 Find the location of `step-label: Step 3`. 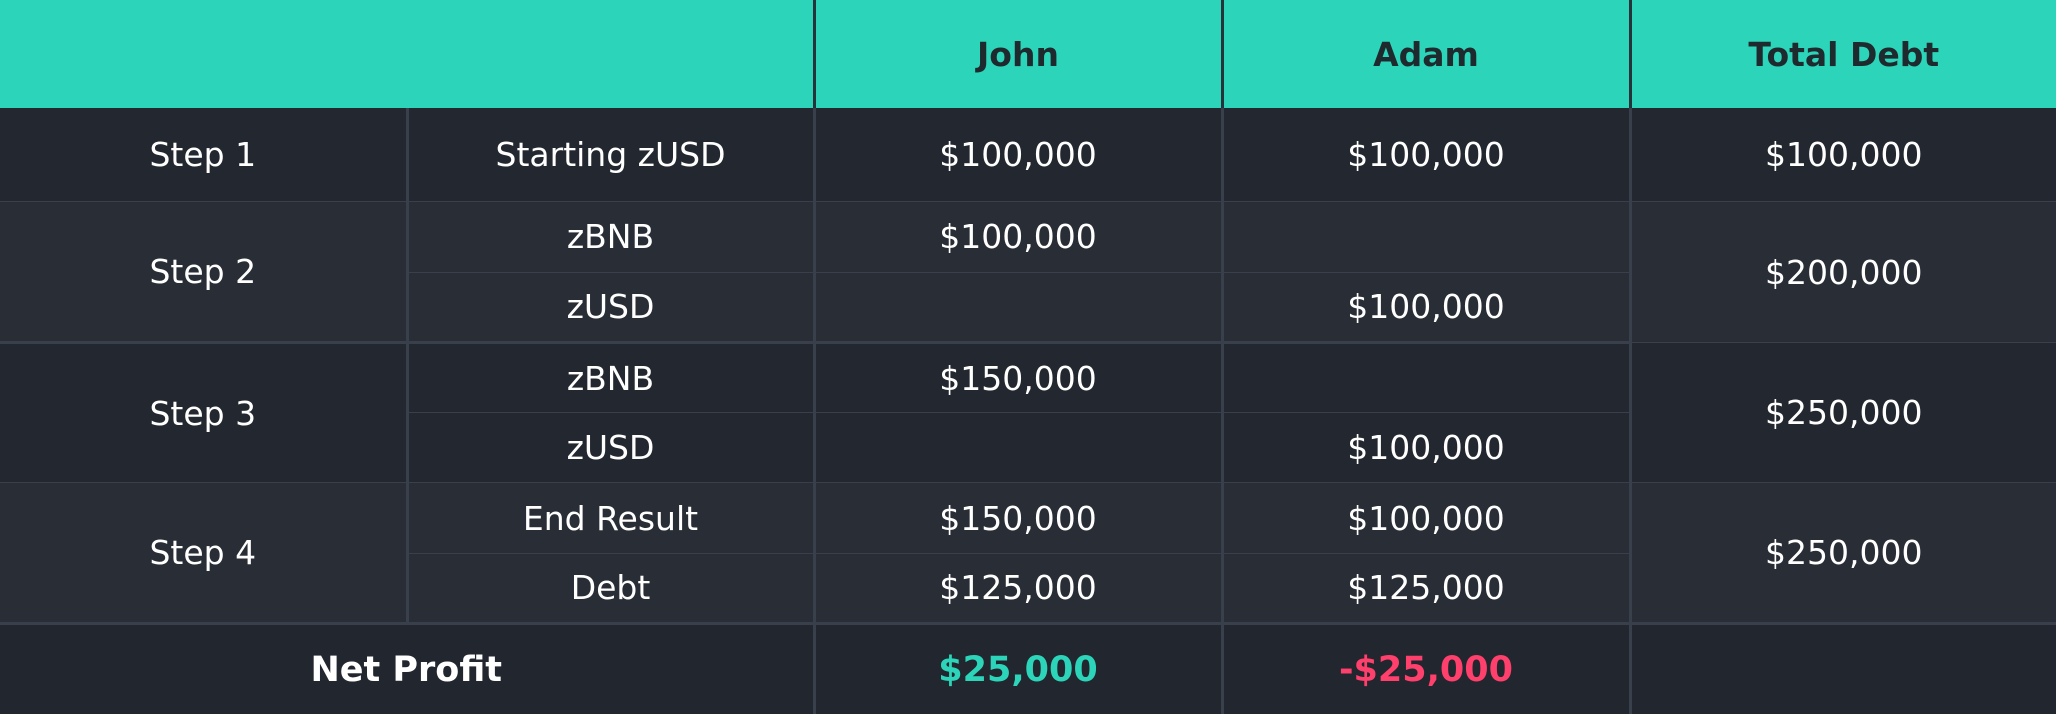

step-label: Step 3 is located at coordinates (203, 413).